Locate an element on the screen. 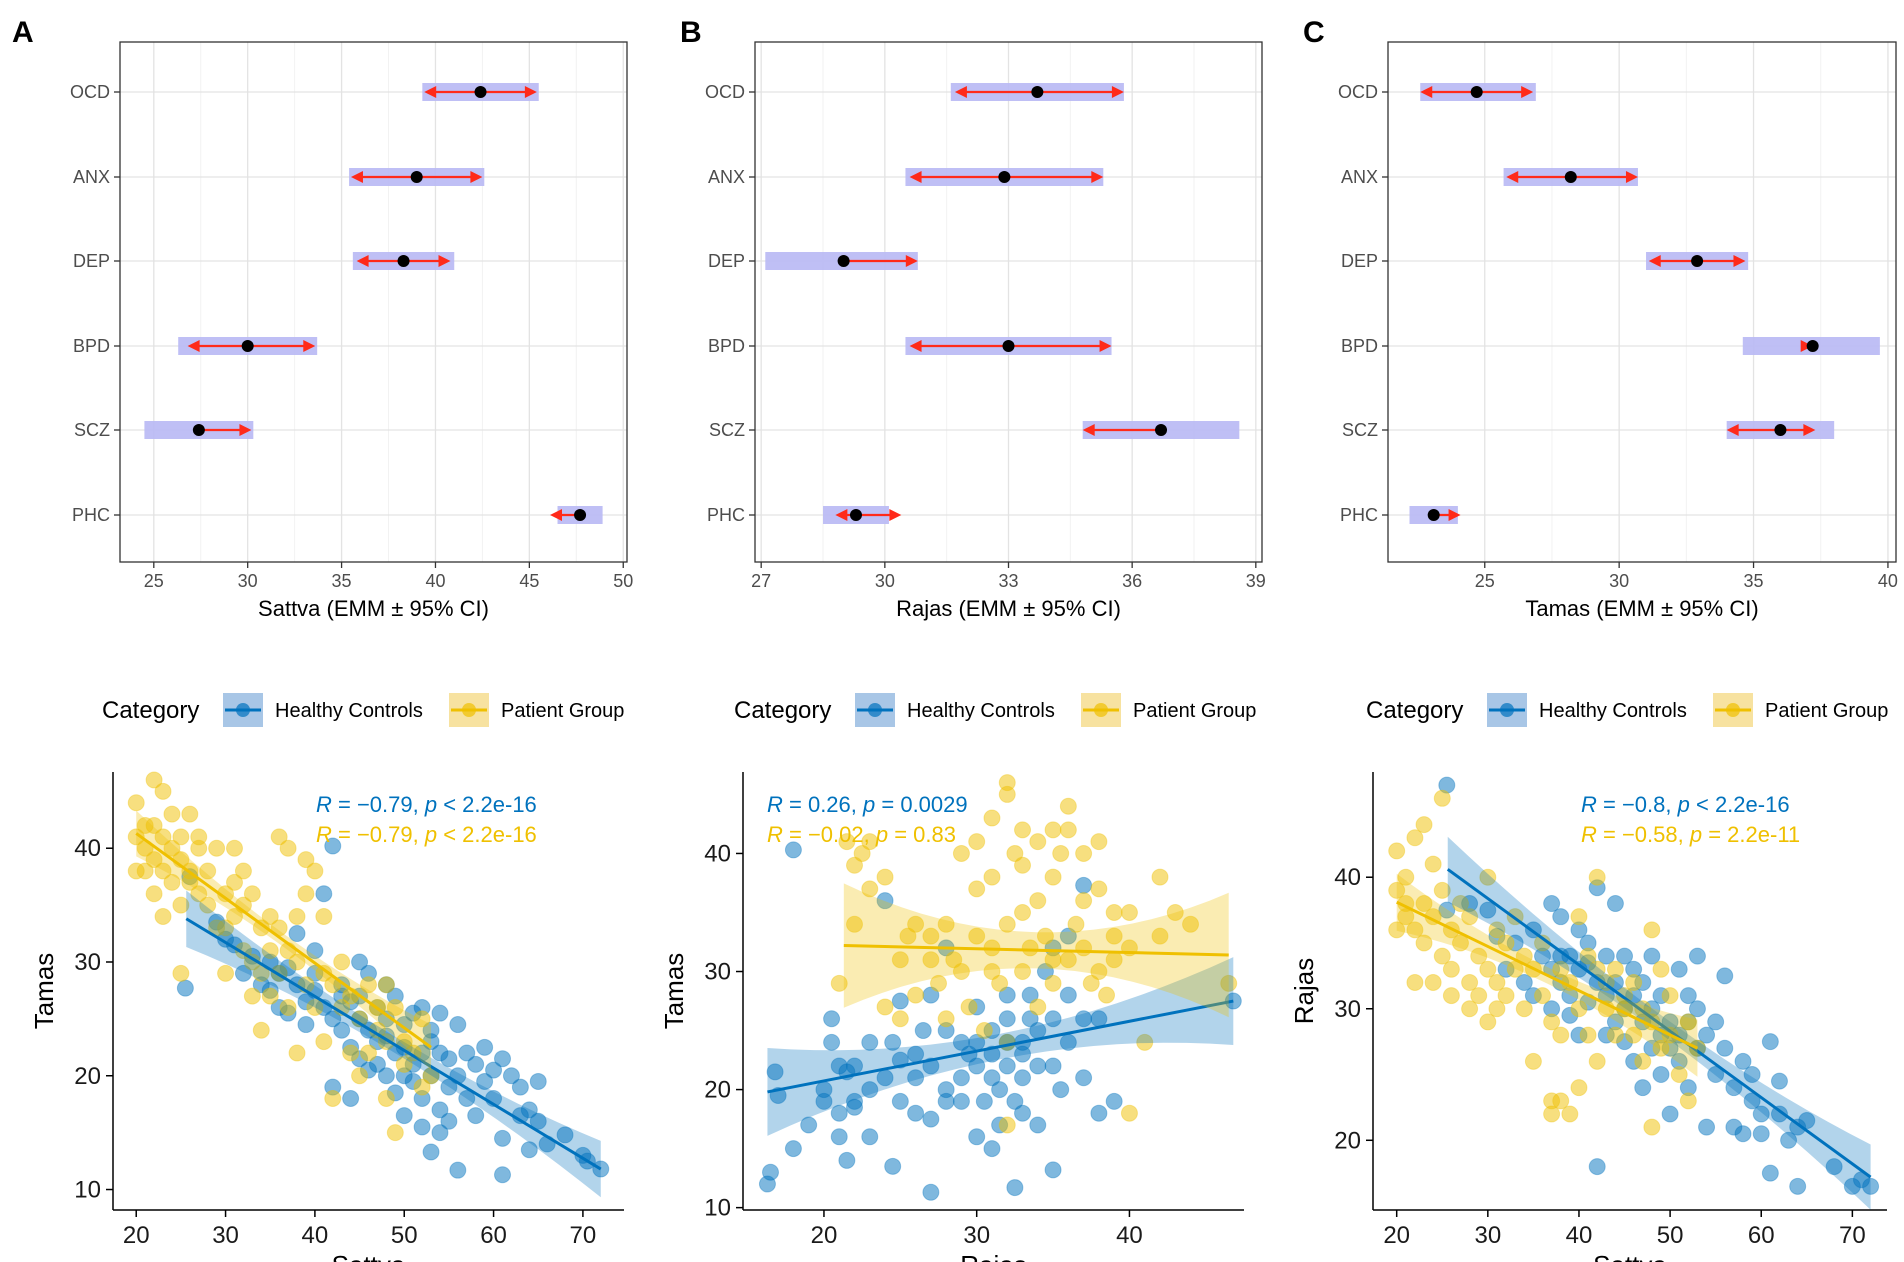  x-tick-label: 33 is located at coordinates (1008, 581).